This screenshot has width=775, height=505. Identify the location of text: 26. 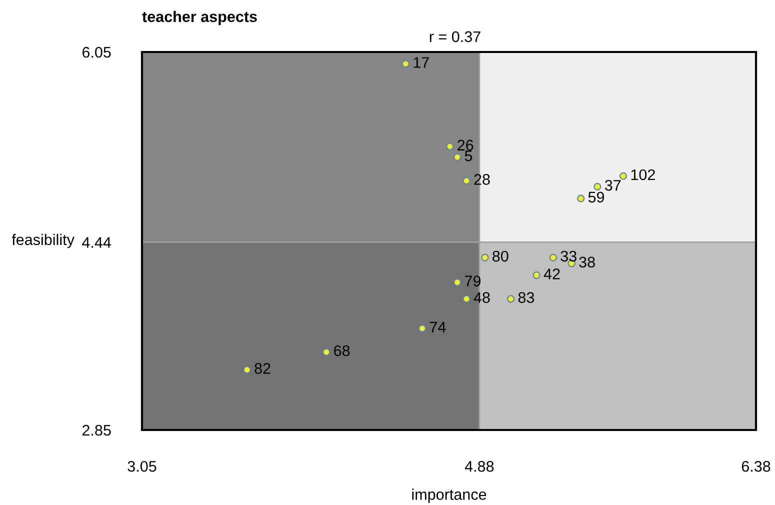
(466, 145).